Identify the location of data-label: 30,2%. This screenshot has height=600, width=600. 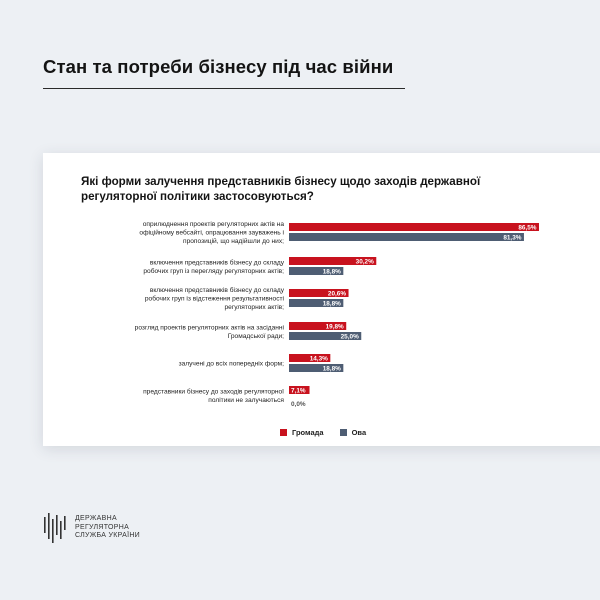
(365, 261).